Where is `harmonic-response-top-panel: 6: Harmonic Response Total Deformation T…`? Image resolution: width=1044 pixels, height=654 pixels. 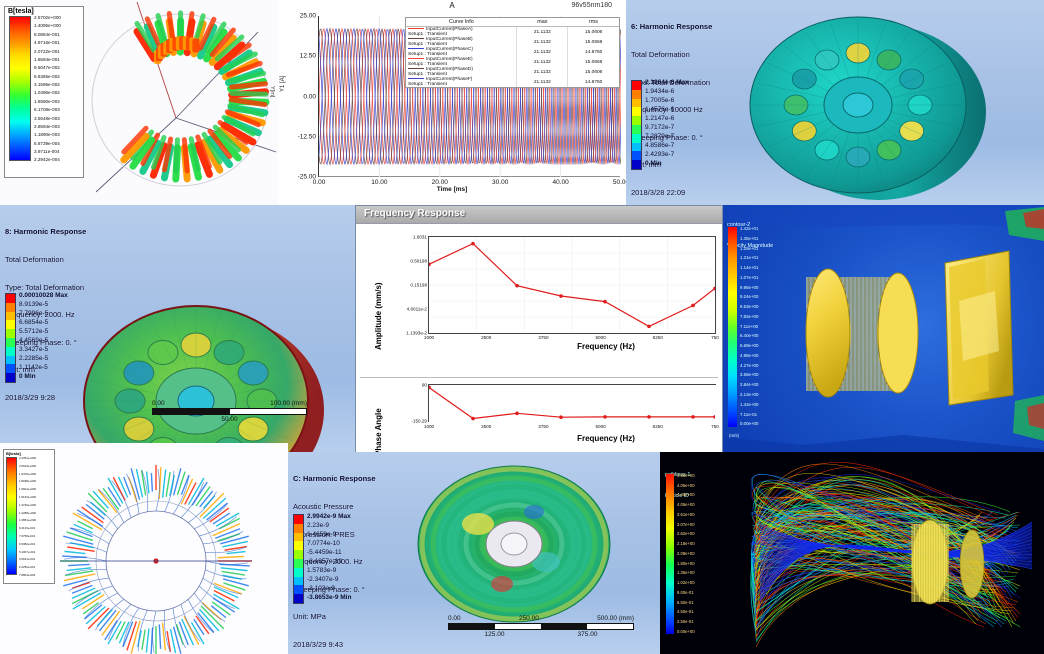 harmonic-response-top-panel: 6: Harmonic Response Total Deformation T… is located at coordinates (835, 102).